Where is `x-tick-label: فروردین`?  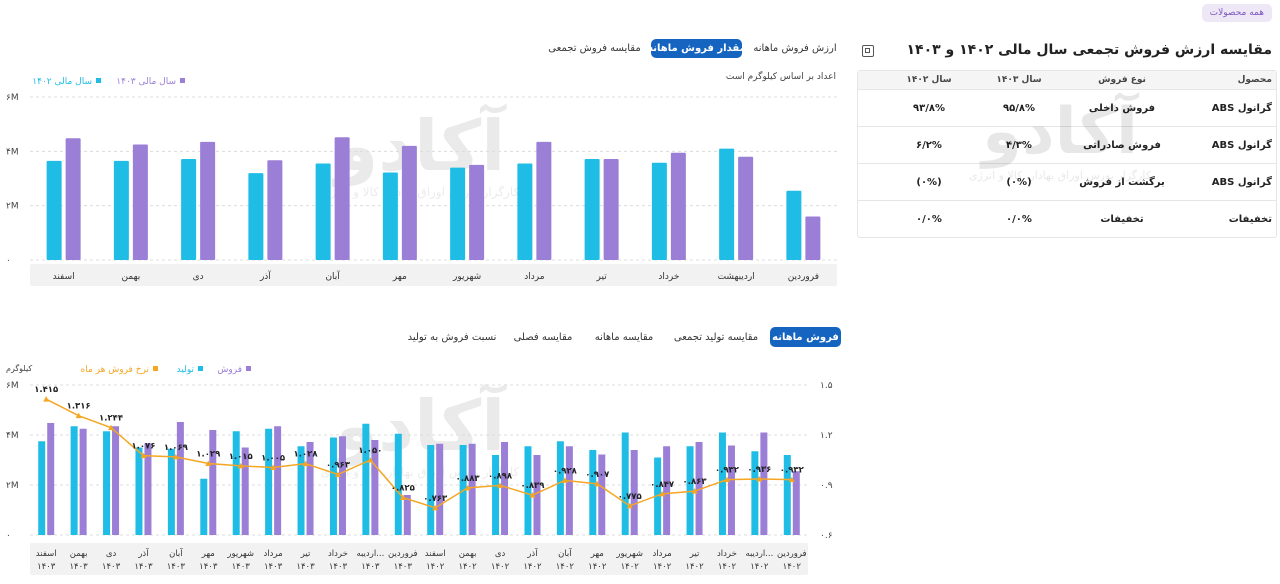
x-tick-label: فروردین is located at coordinates (803, 277).